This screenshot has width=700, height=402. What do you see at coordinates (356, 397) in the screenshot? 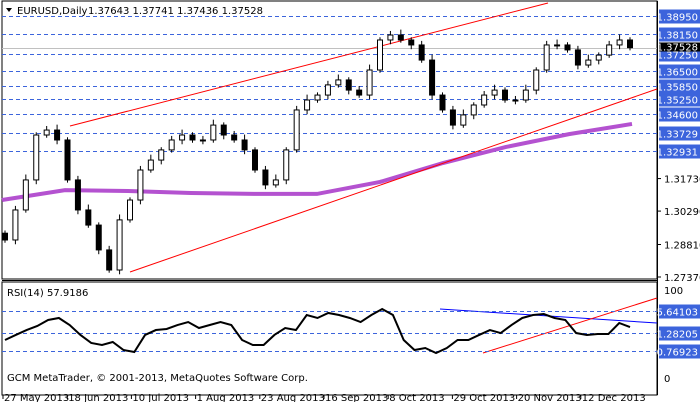
I see `date-tick-label: 16 Sep 2013` at bounding box center [356, 397].